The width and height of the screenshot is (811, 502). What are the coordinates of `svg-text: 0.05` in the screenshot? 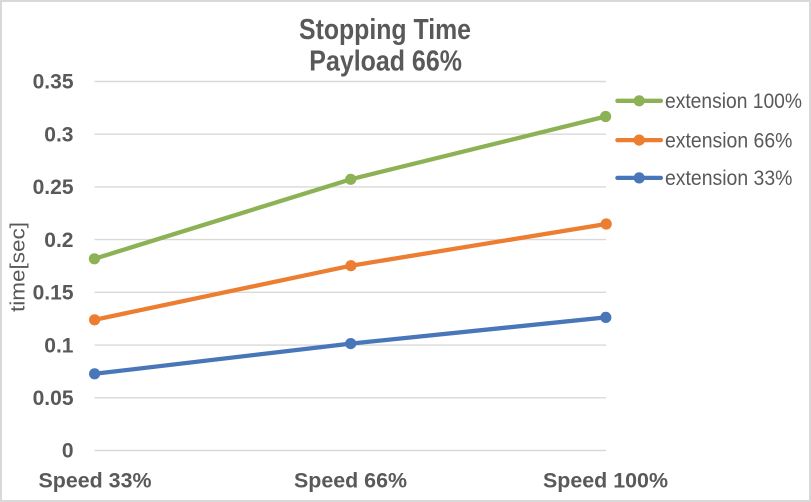 It's located at (53, 398).